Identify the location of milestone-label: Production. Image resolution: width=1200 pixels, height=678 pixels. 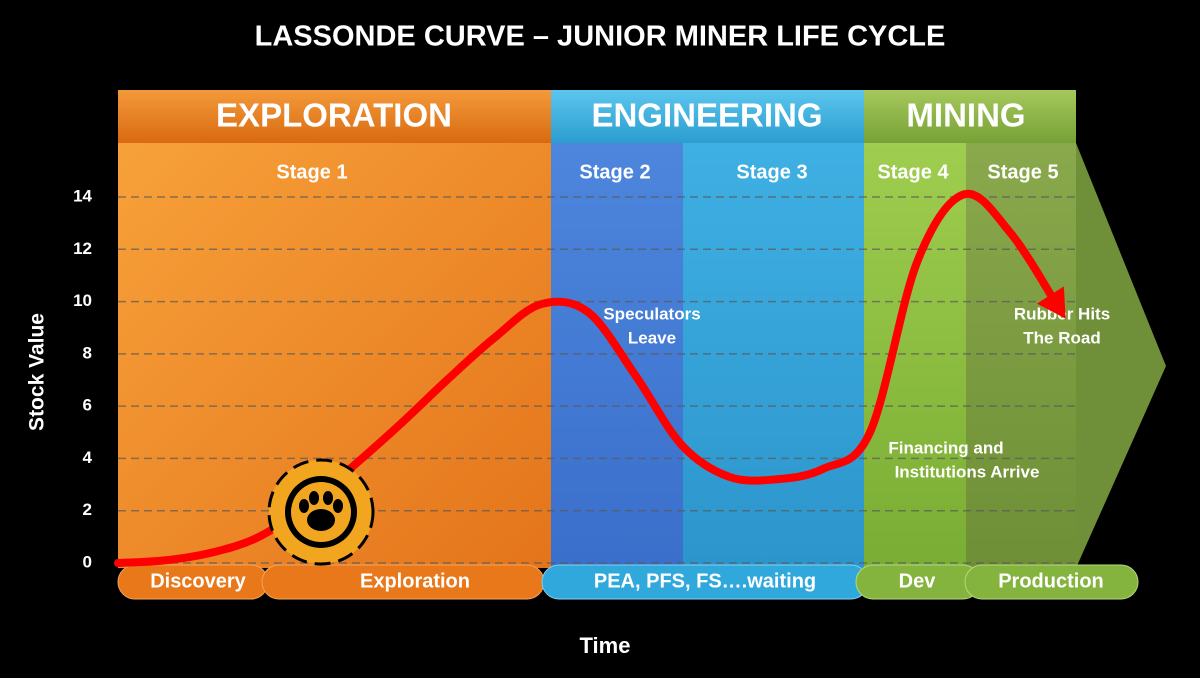
(1051, 581).